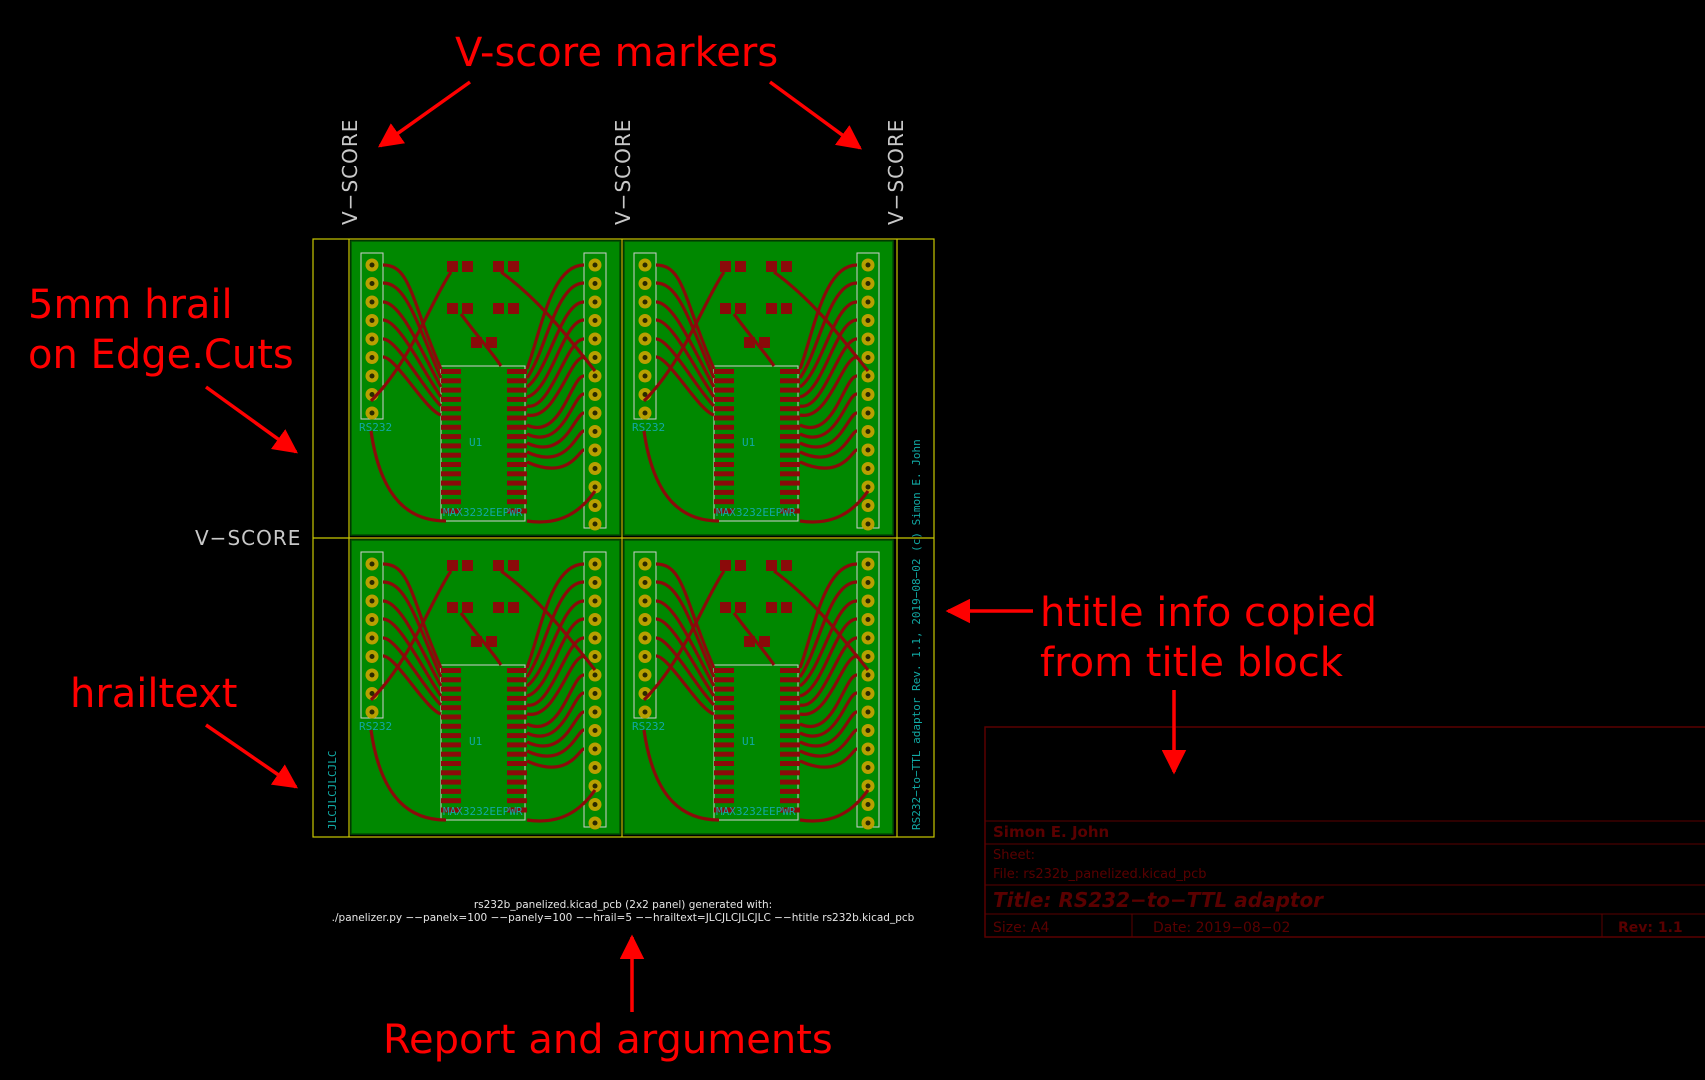 This screenshot has height=1080, width=1705. What do you see at coordinates (248, 538) in the screenshot?
I see `vscore-label-horizontal: V−SCORE` at bounding box center [248, 538].